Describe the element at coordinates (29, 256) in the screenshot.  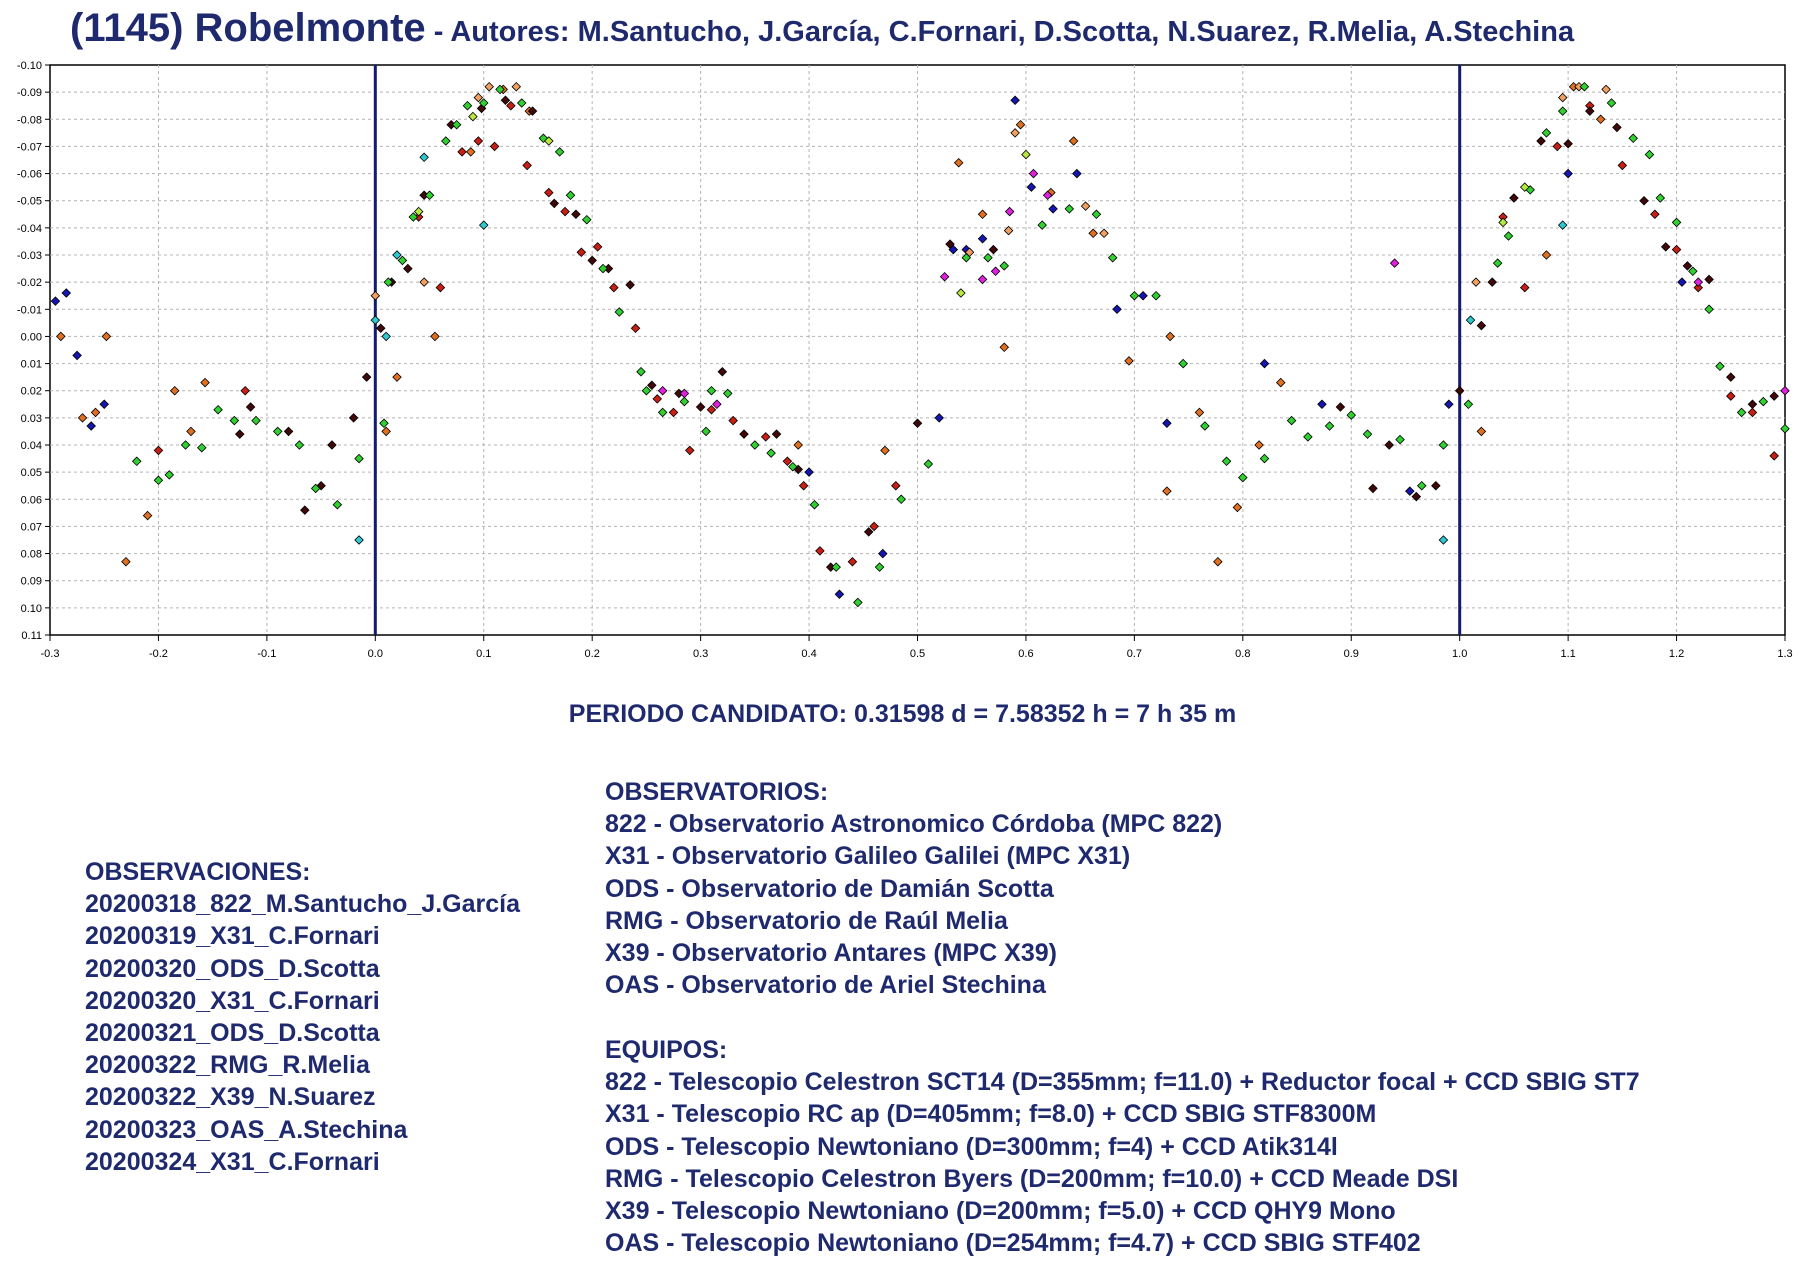
I see `y-tick-label: -0.03` at that location.